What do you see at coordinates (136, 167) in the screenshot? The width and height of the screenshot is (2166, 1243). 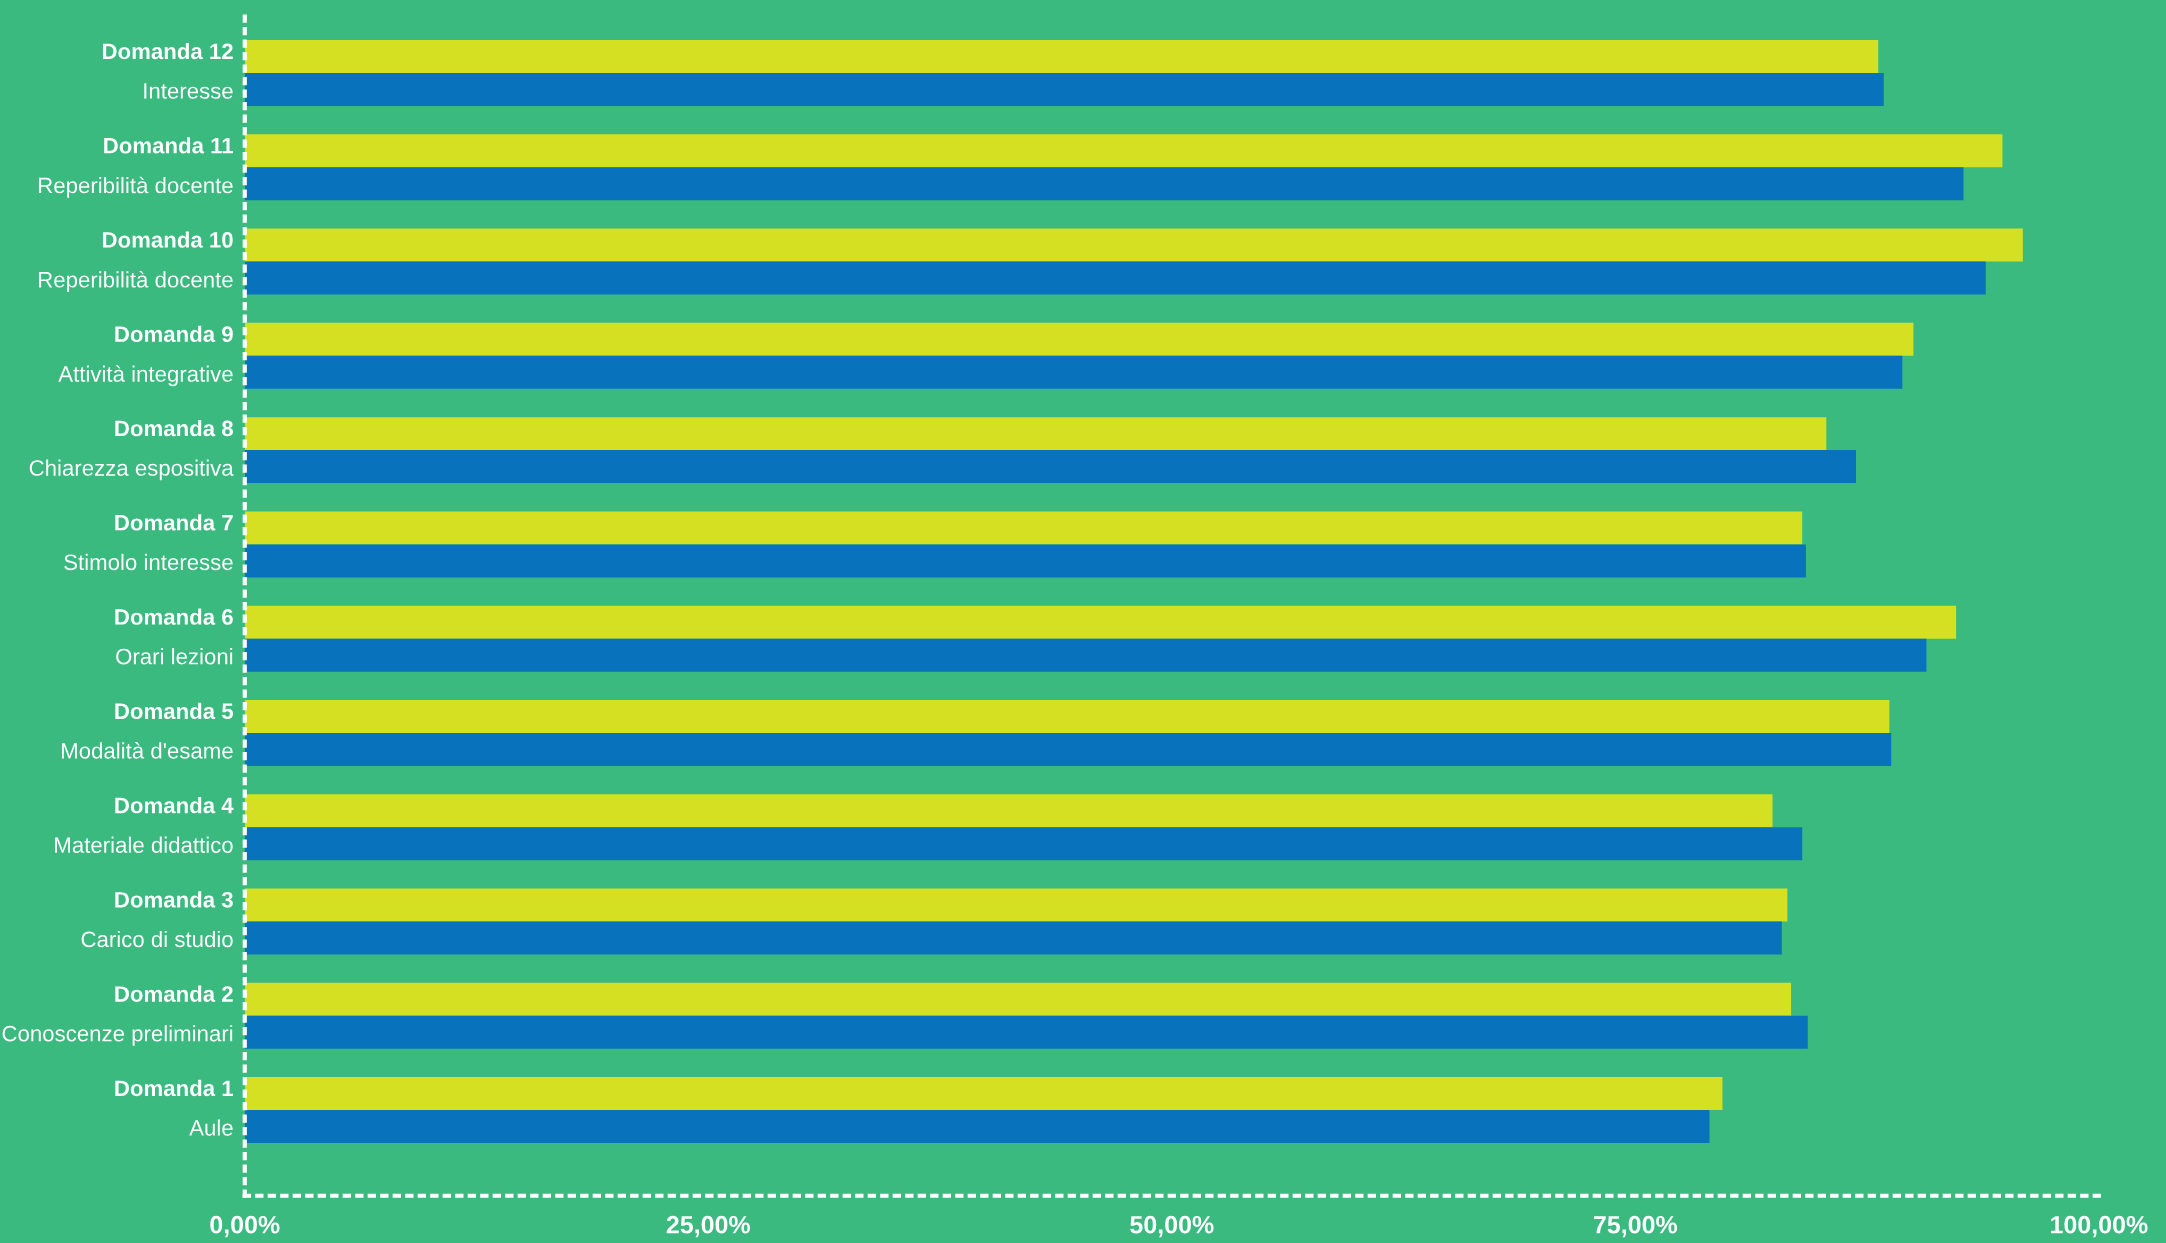 I see `y-tick-label: Domanda 11 Reperibilità docente` at bounding box center [136, 167].